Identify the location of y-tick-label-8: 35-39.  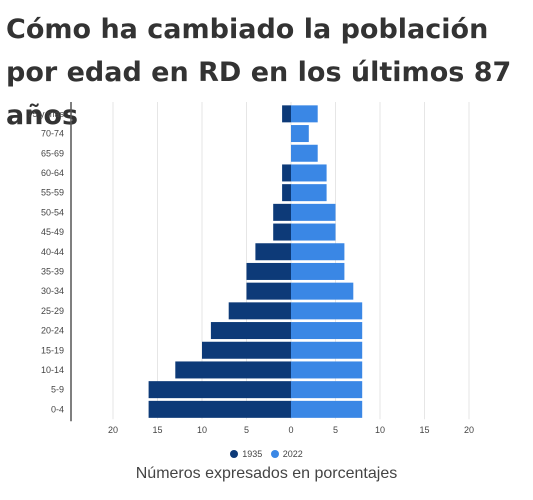
(52, 271).